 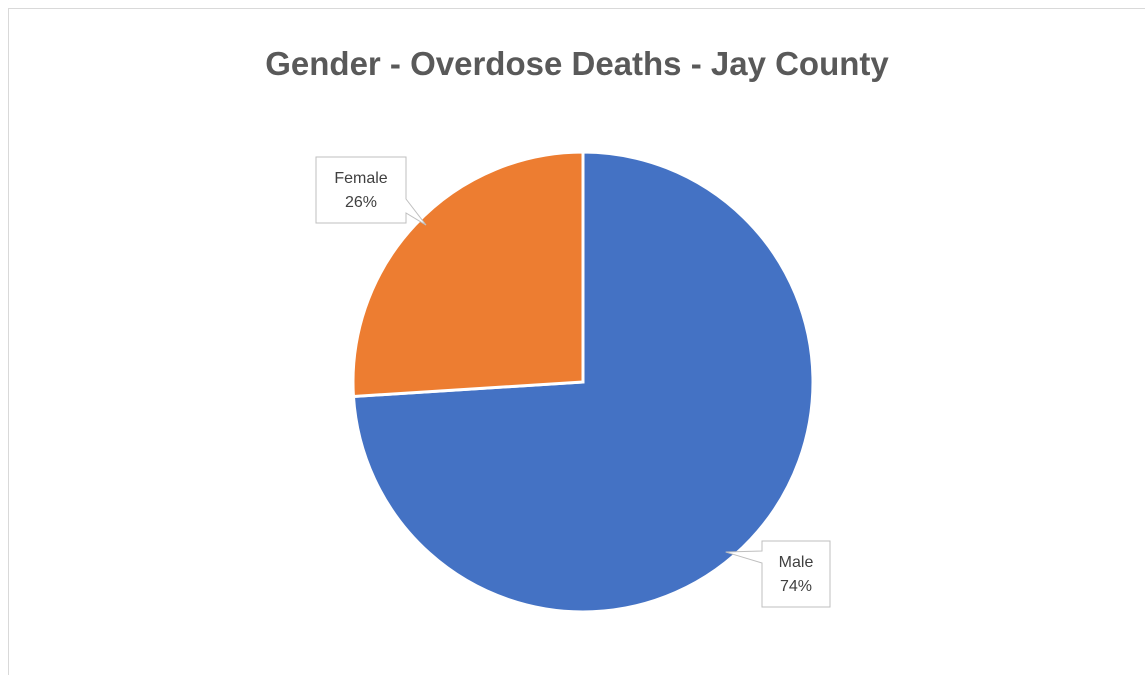 I want to click on pie-slice-female, so click(x=468, y=274).